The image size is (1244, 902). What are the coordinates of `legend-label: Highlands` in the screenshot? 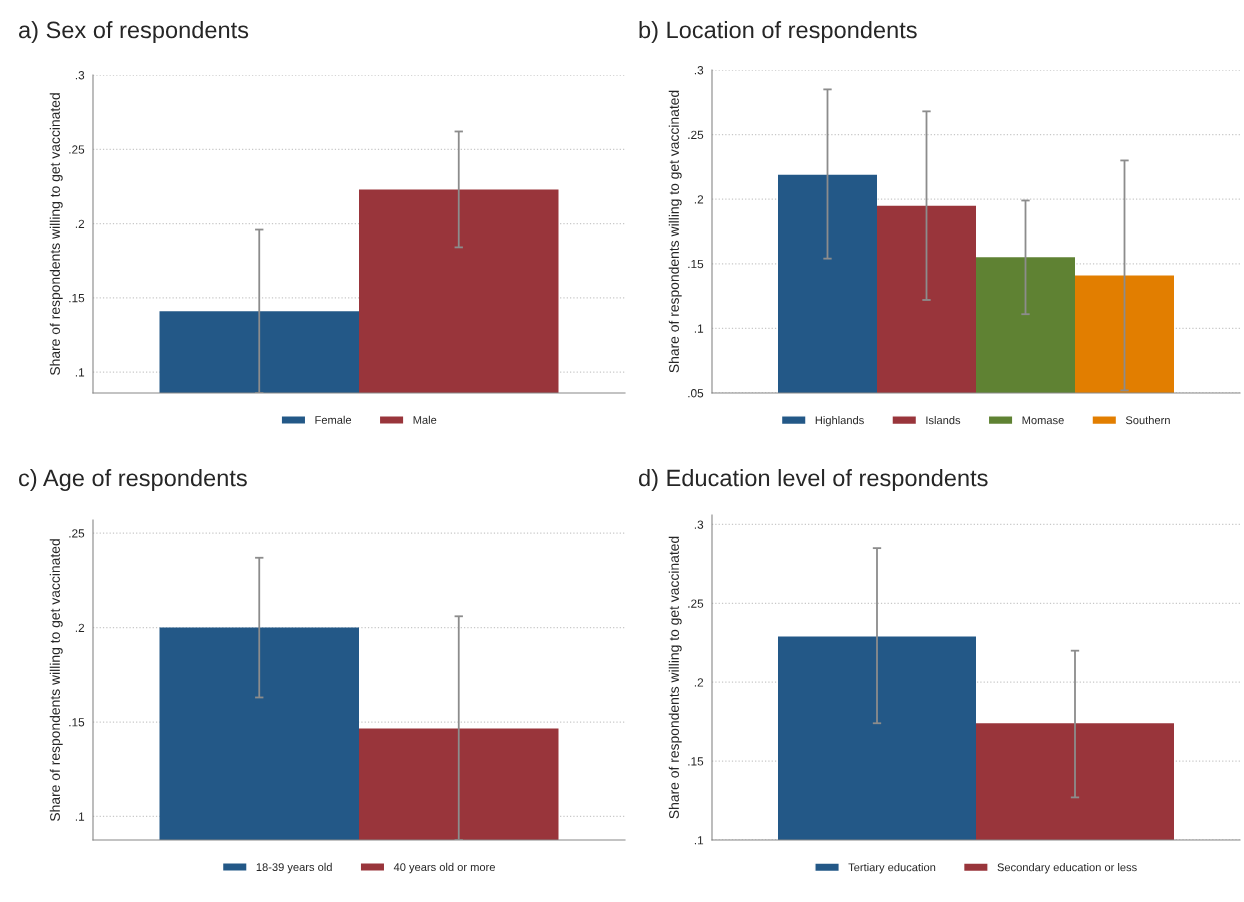 It's located at (839, 421).